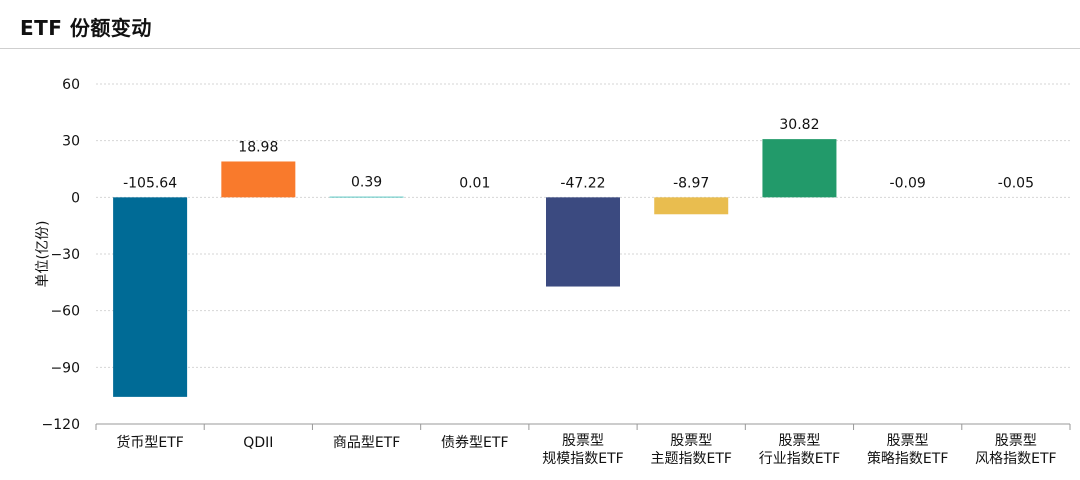 Image resolution: width=1080 pixels, height=480 pixels. What do you see at coordinates (690, 459) in the screenshot?
I see `x-category-label: 主题指数ETF` at bounding box center [690, 459].